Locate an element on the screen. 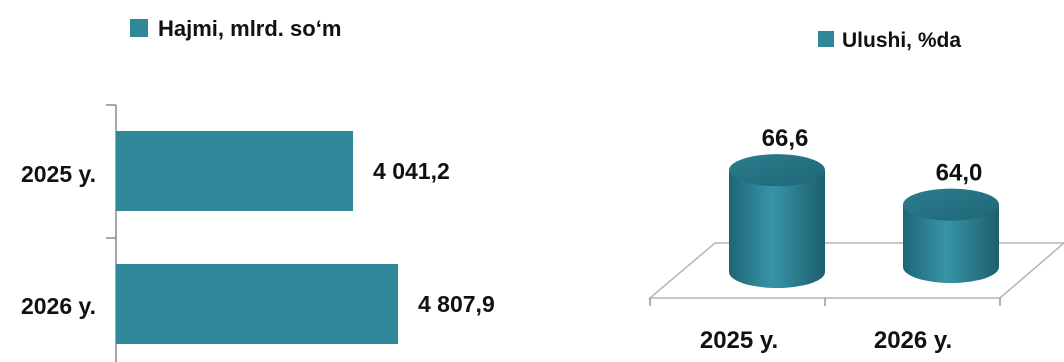 The image size is (1064, 362). volume-data-labels: 4 041,2 4 807,9 is located at coordinates (434, 237).